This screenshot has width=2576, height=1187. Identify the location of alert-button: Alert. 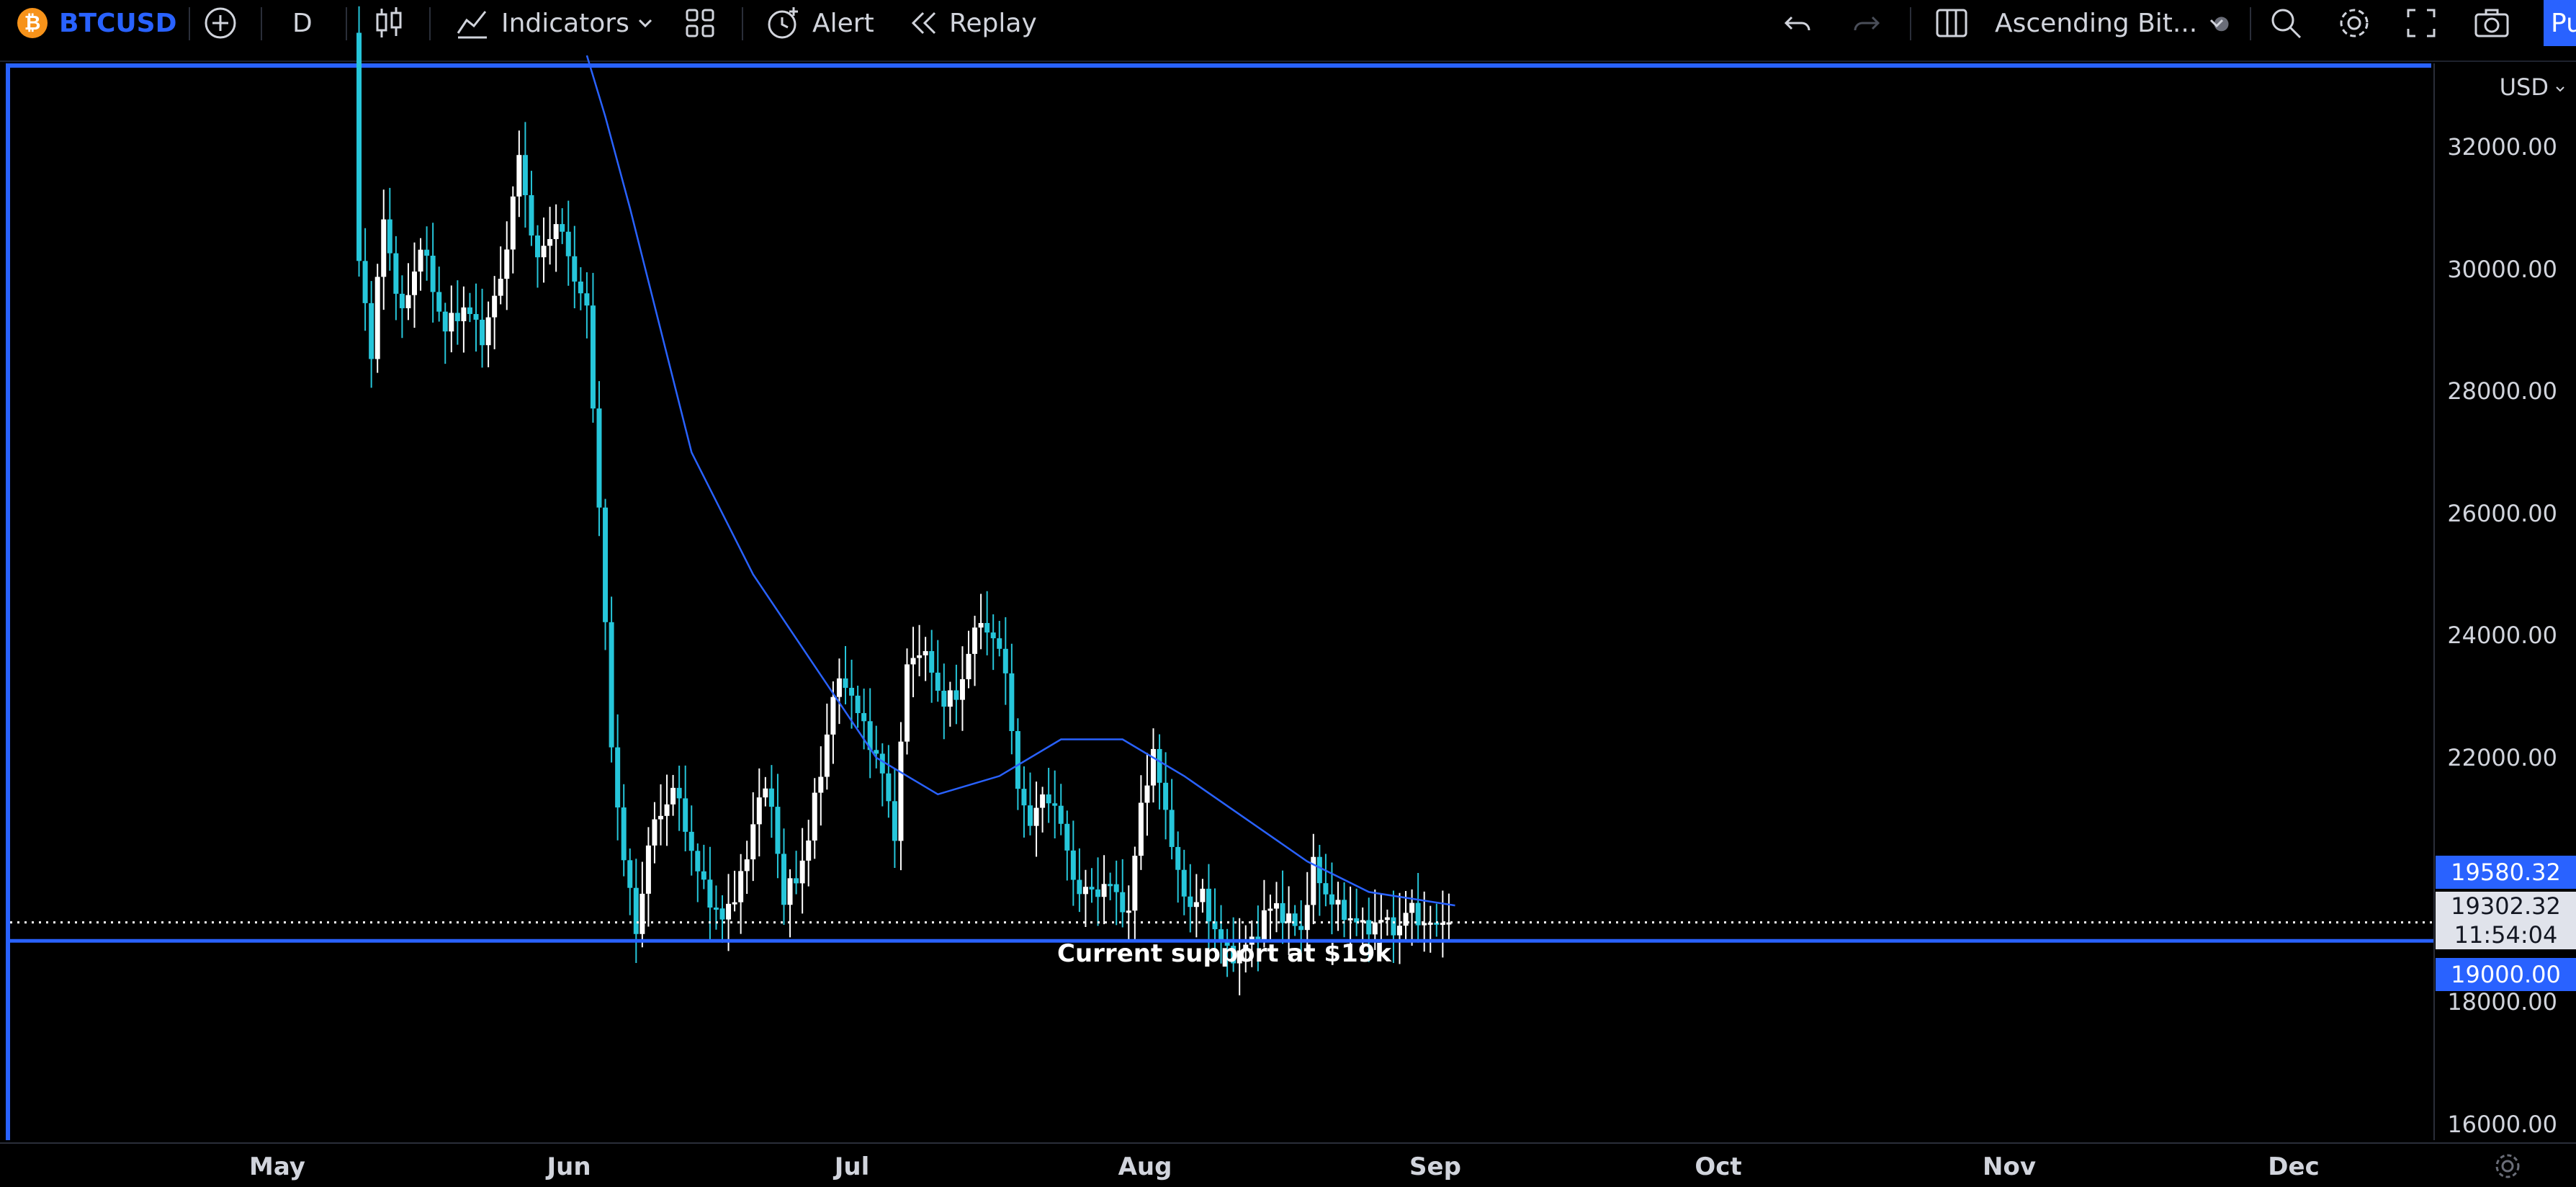
(819, 23).